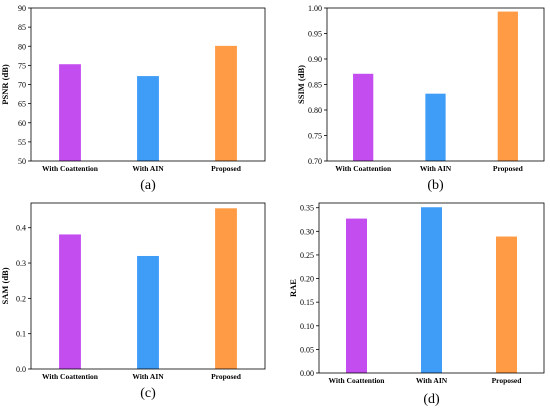  Describe the element at coordinates (435, 185) in the screenshot. I see `panel-caption: (b)` at that location.